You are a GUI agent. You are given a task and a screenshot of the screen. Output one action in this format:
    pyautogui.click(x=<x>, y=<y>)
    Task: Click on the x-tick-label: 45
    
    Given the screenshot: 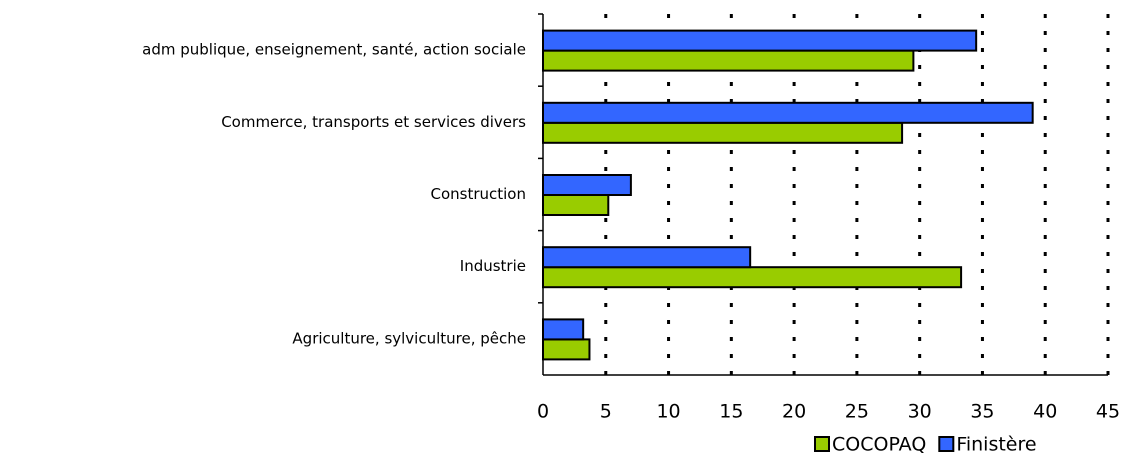 What is the action you would take?
    pyautogui.click(x=1108, y=412)
    